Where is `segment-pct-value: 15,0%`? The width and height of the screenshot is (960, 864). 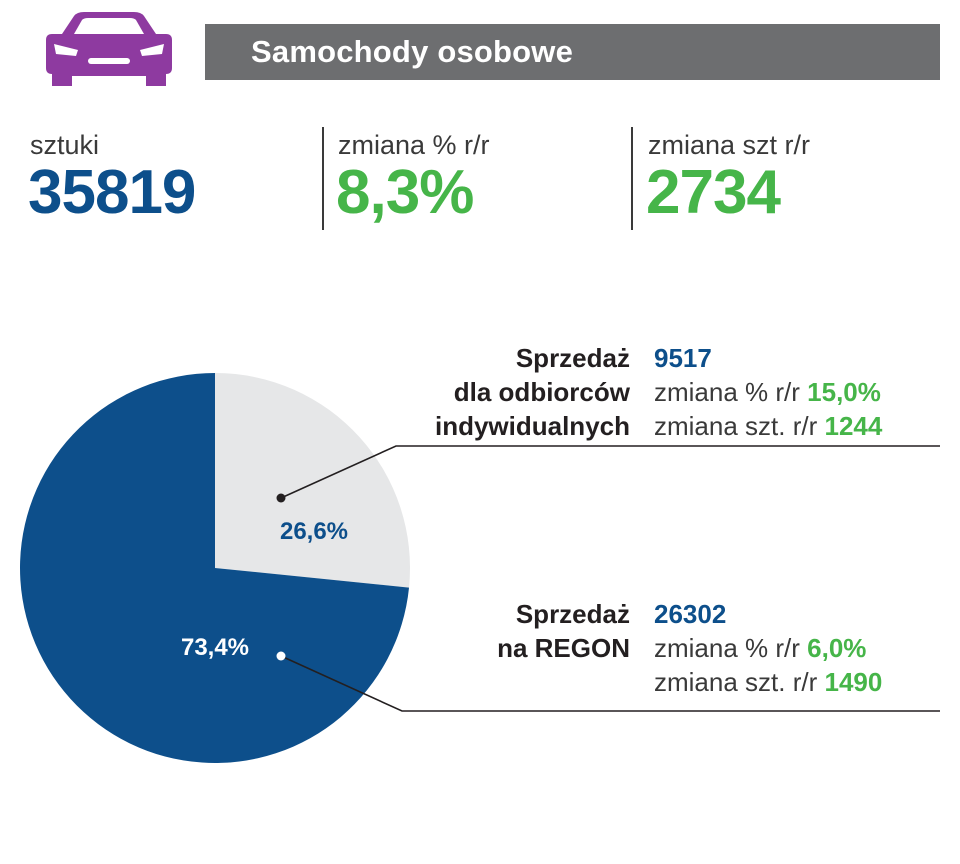
segment-pct-value: 15,0% is located at coordinates (844, 392).